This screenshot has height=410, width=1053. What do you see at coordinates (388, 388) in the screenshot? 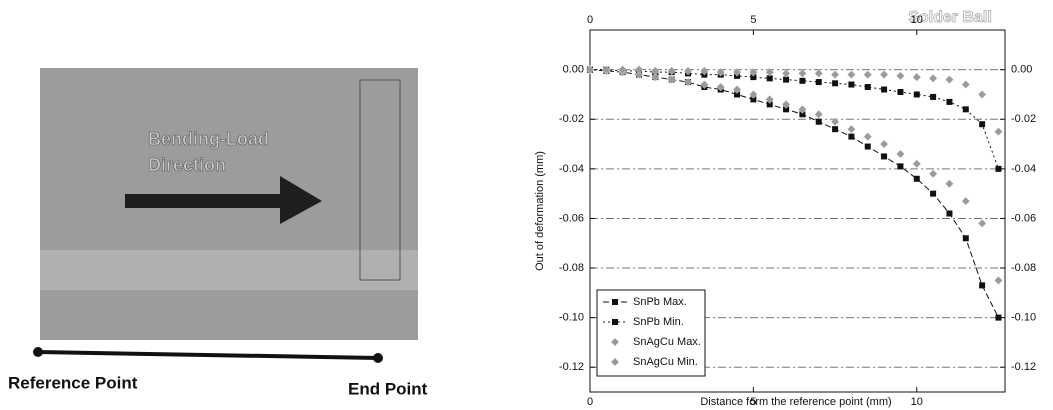
I see `end-label: End Point` at bounding box center [388, 388].